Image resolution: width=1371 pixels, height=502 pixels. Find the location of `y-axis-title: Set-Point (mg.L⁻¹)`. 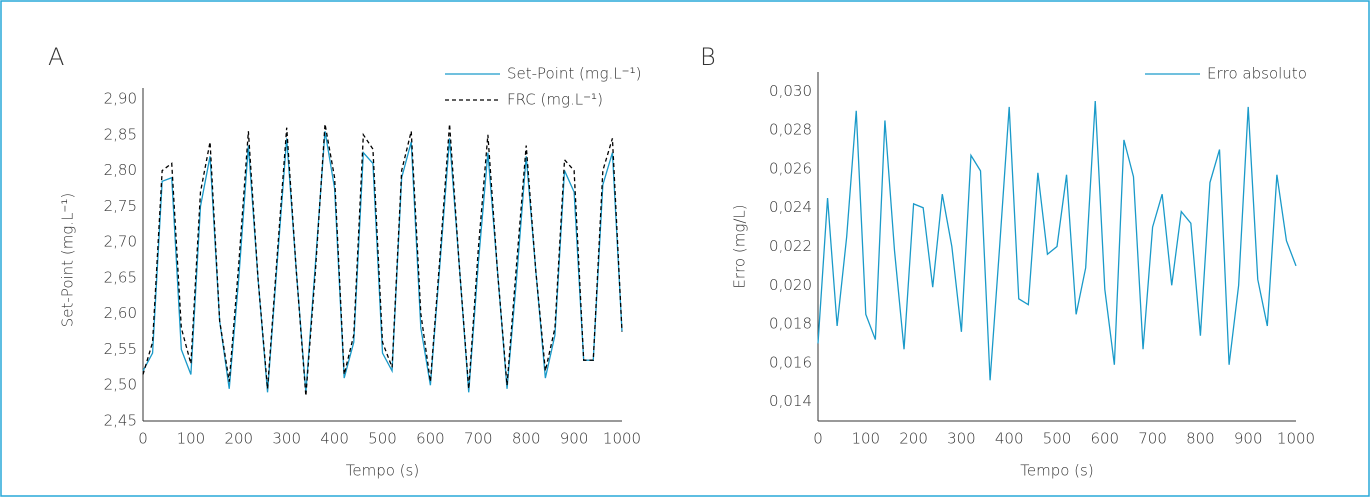

y-axis-title: Set-Point (mg.L⁻¹) is located at coordinates (68, 260).